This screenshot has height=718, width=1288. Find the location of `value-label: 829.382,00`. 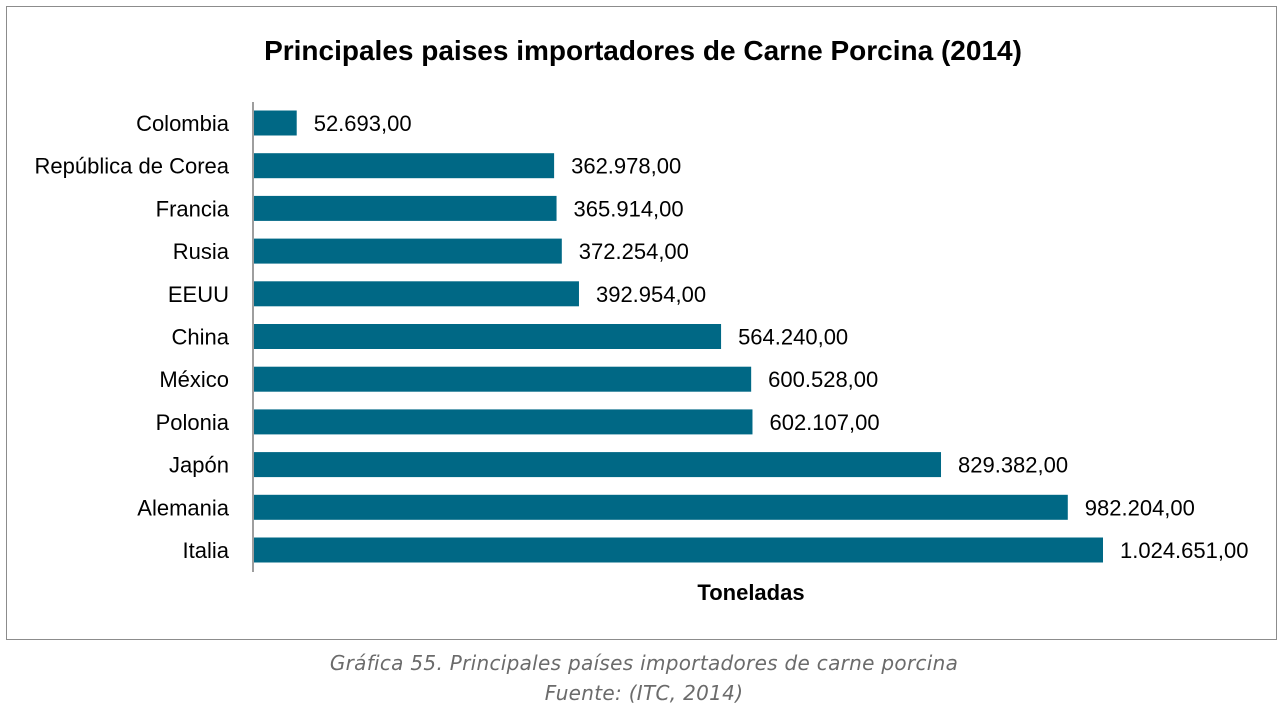

value-label: 829.382,00 is located at coordinates (1013, 465).